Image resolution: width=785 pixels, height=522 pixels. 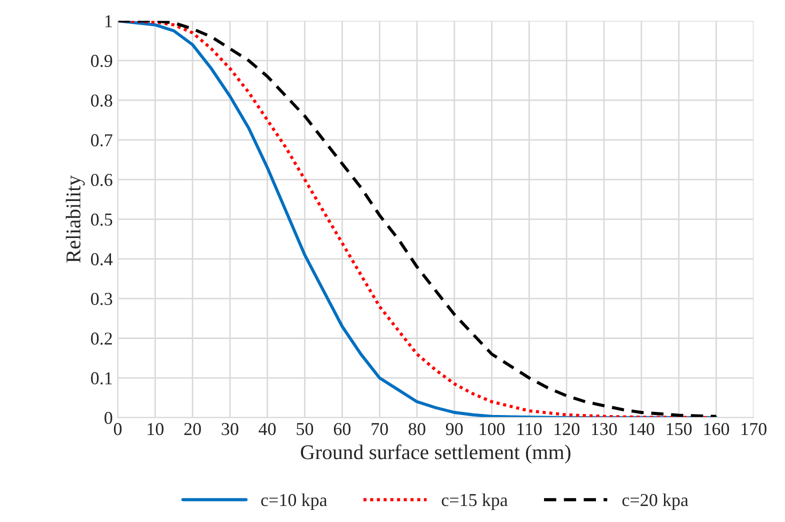 I want to click on x-tick-label: 60, so click(x=342, y=429).